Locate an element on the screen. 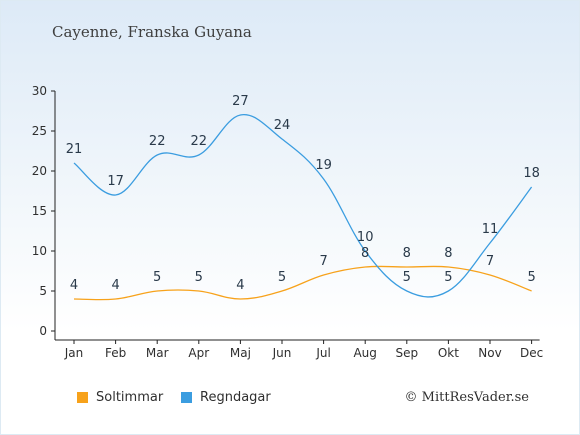 The height and width of the screenshot is (435, 580). x-tick-label: Maj is located at coordinates (240, 353).